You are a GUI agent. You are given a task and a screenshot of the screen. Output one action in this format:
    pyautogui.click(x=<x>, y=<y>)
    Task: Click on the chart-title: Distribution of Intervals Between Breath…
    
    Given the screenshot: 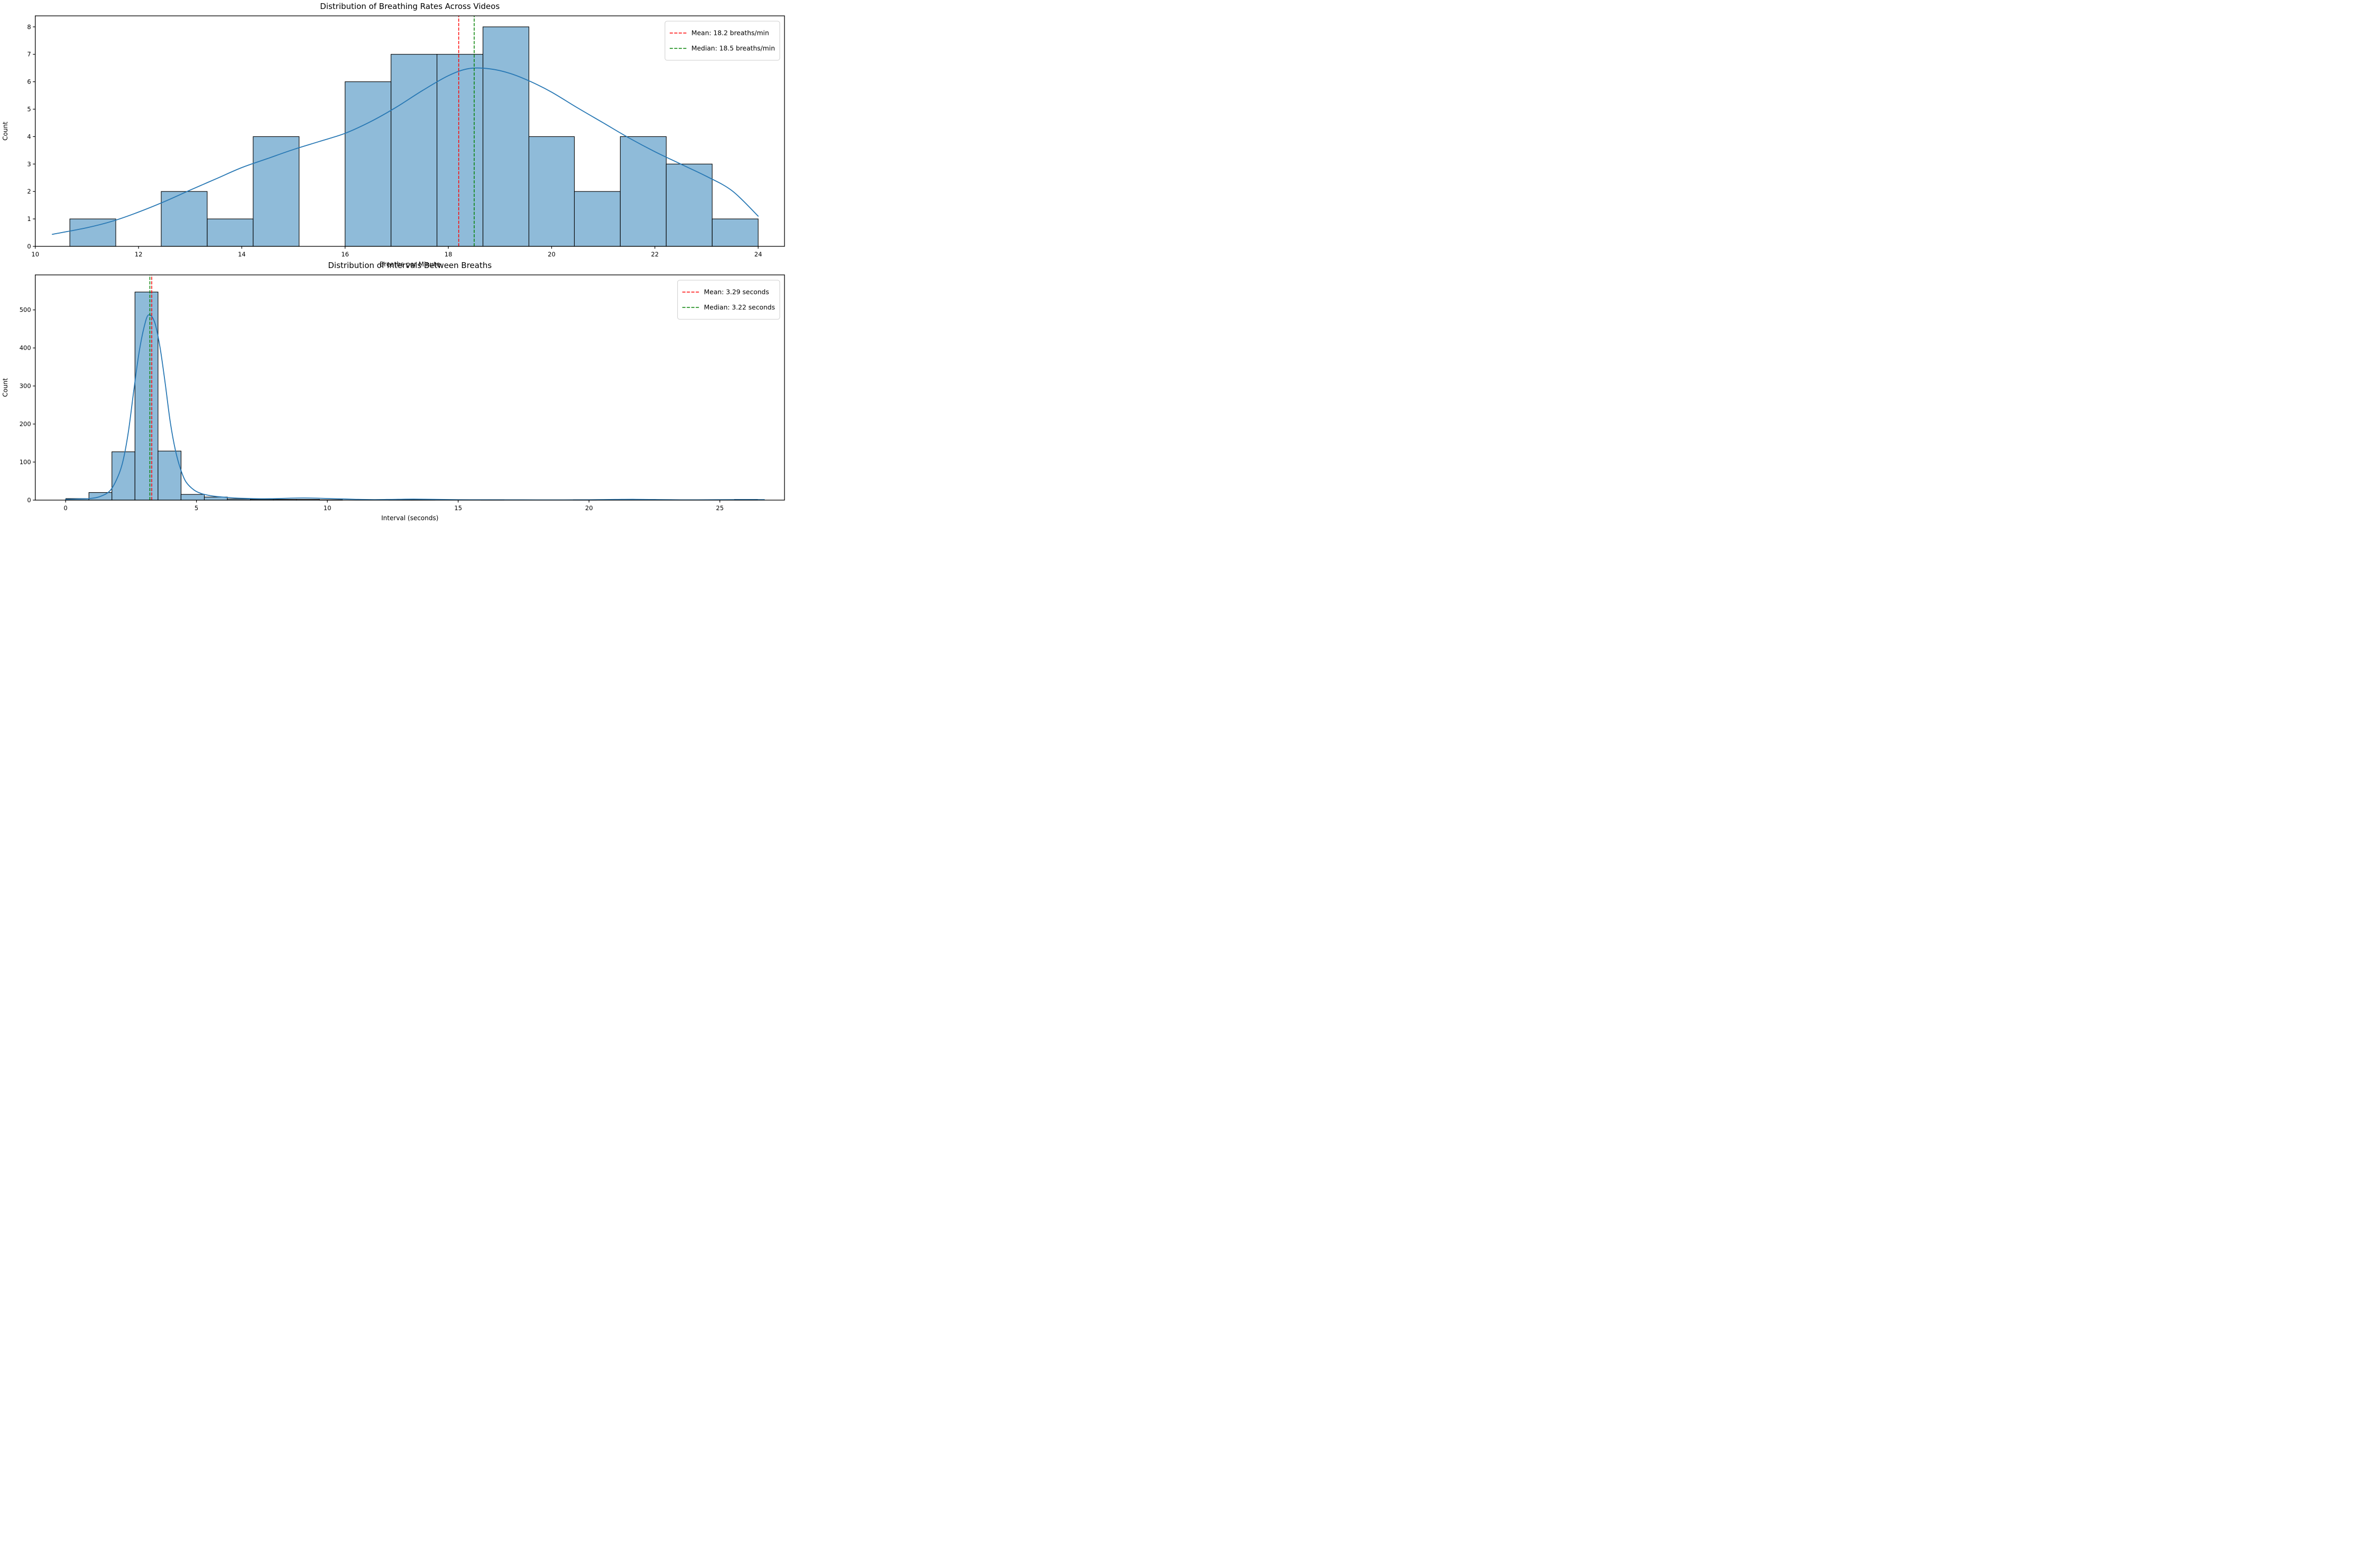 What is the action you would take?
    pyautogui.click(x=410, y=265)
    